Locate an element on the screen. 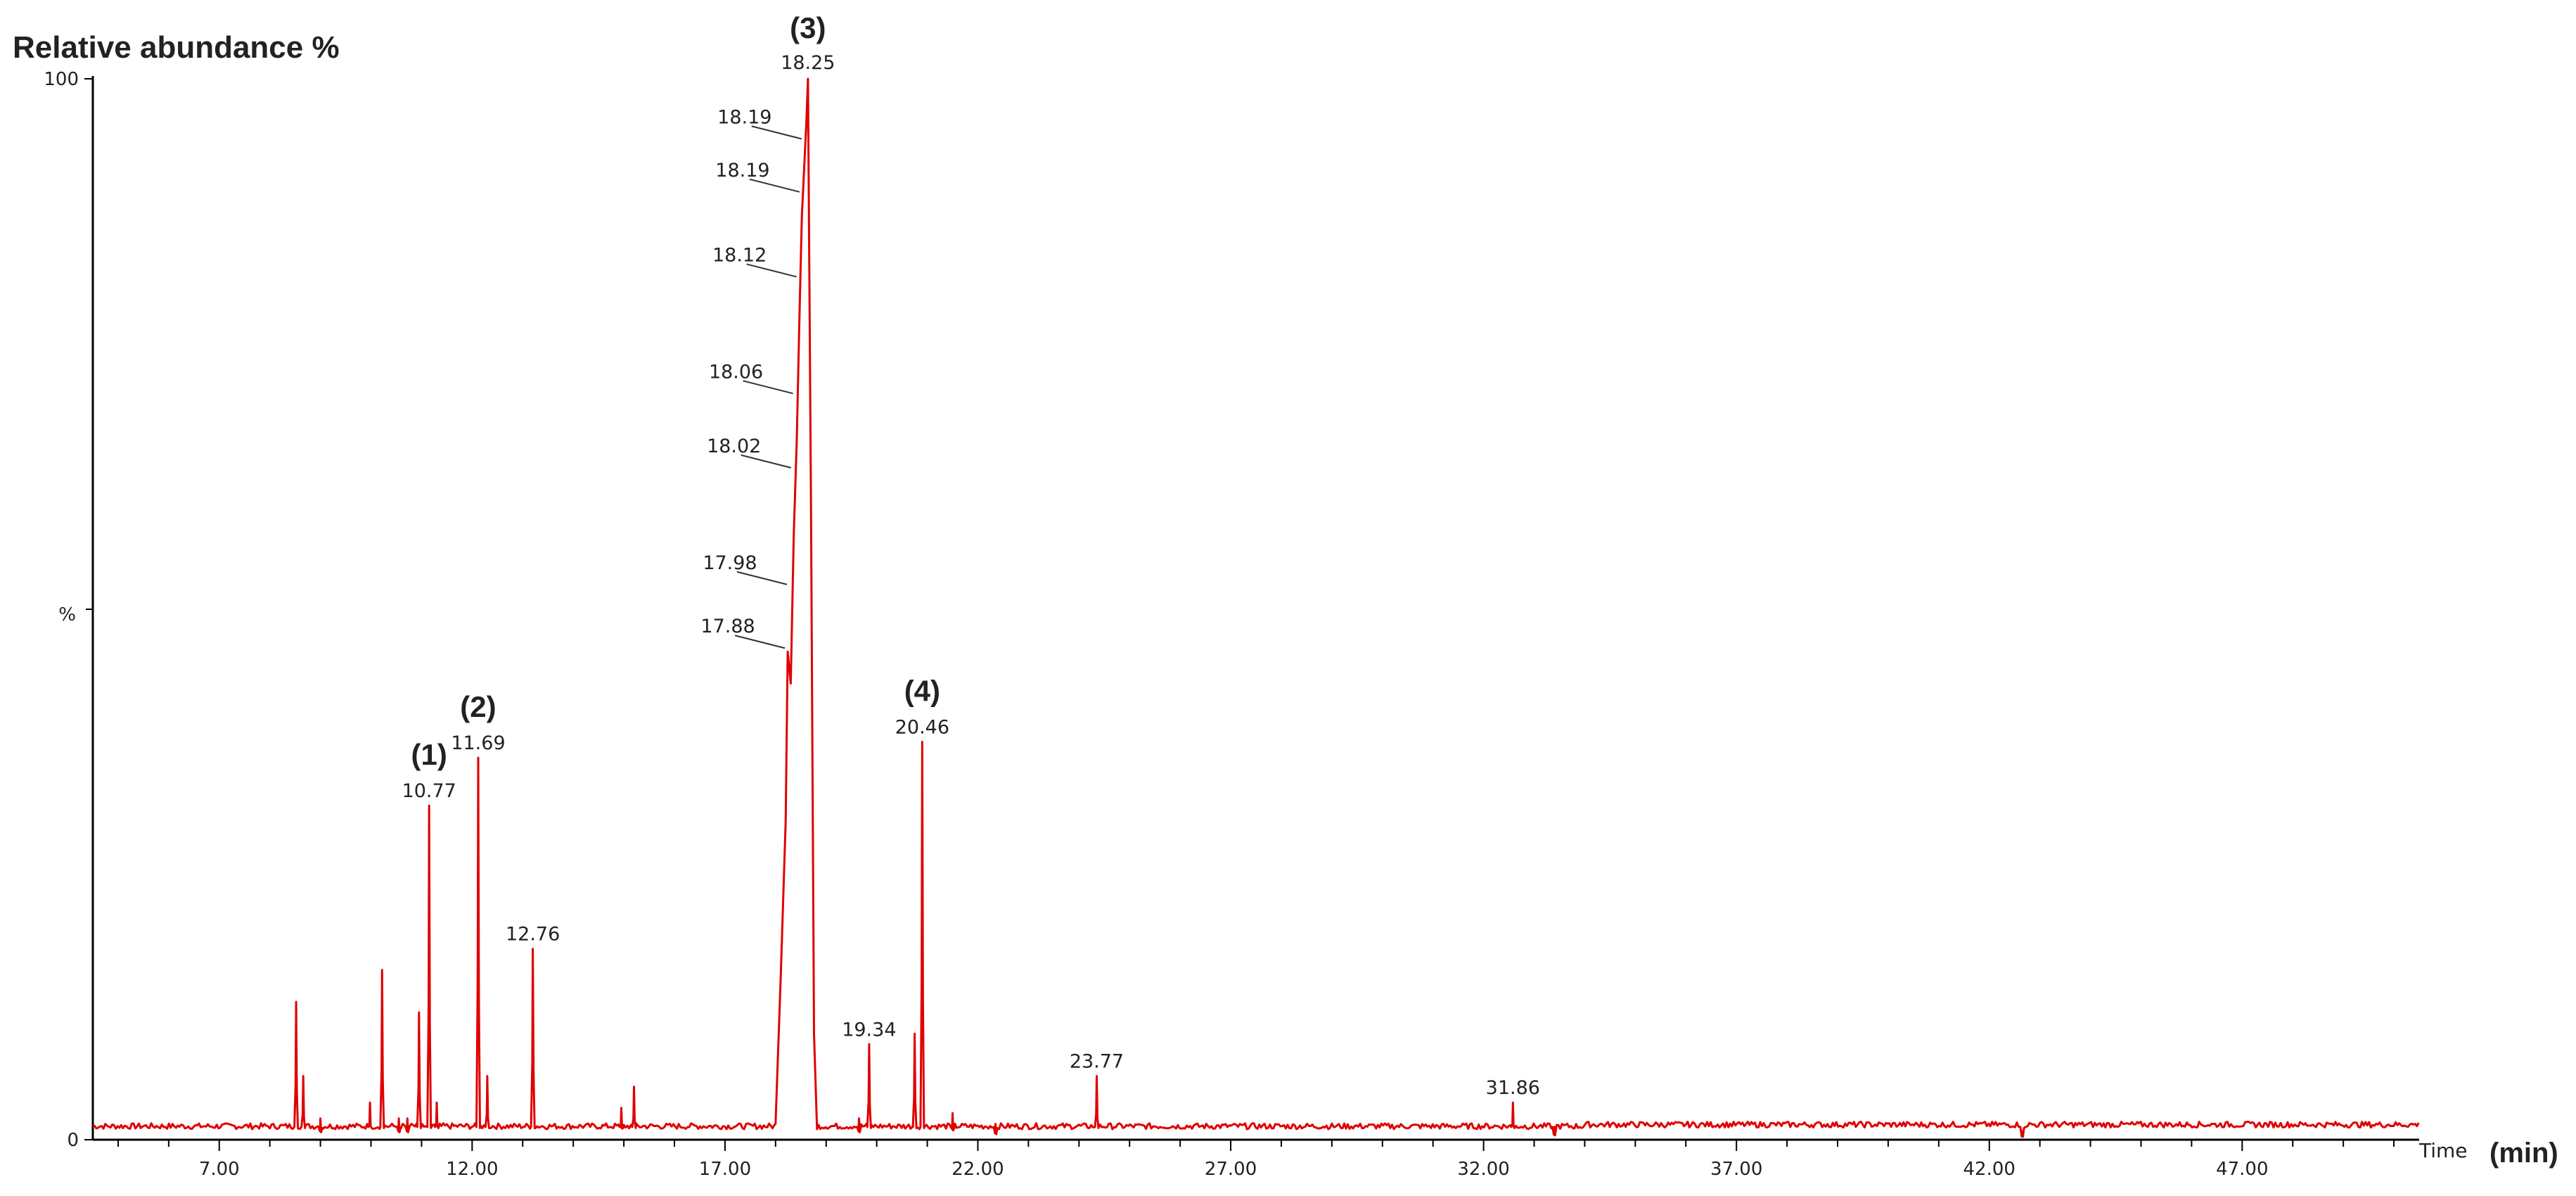 This screenshot has width=2576, height=1196. peak-label: 18.12 is located at coordinates (739, 255).